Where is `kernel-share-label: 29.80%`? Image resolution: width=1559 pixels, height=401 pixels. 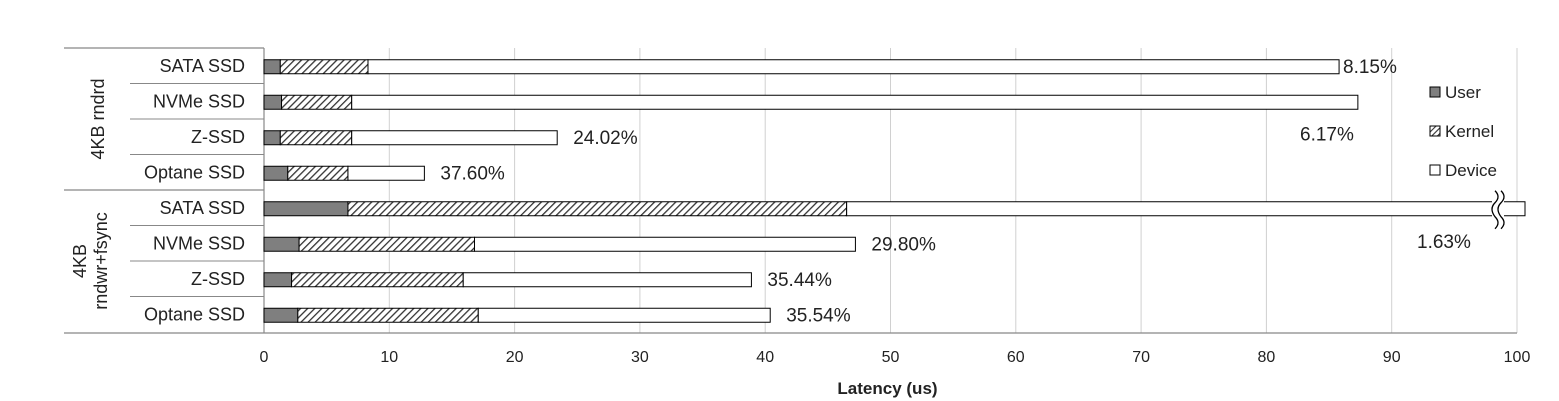 kernel-share-label: 29.80% is located at coordinates (903, 244).